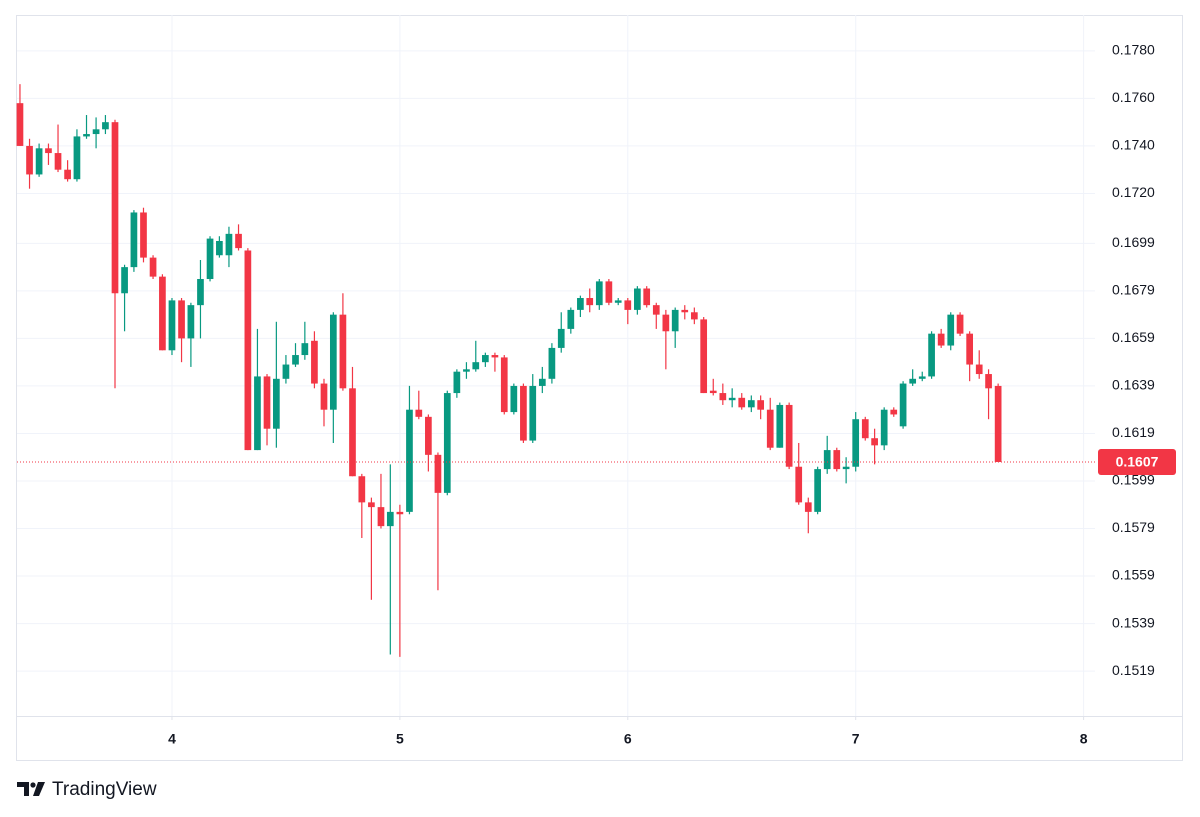 Image resolution: width=1200 pixels, height=817 pixels. Describe the element at coordinates (1133, 290) in the screenshot. I see `y-tick-label: 0.1679` at that location.